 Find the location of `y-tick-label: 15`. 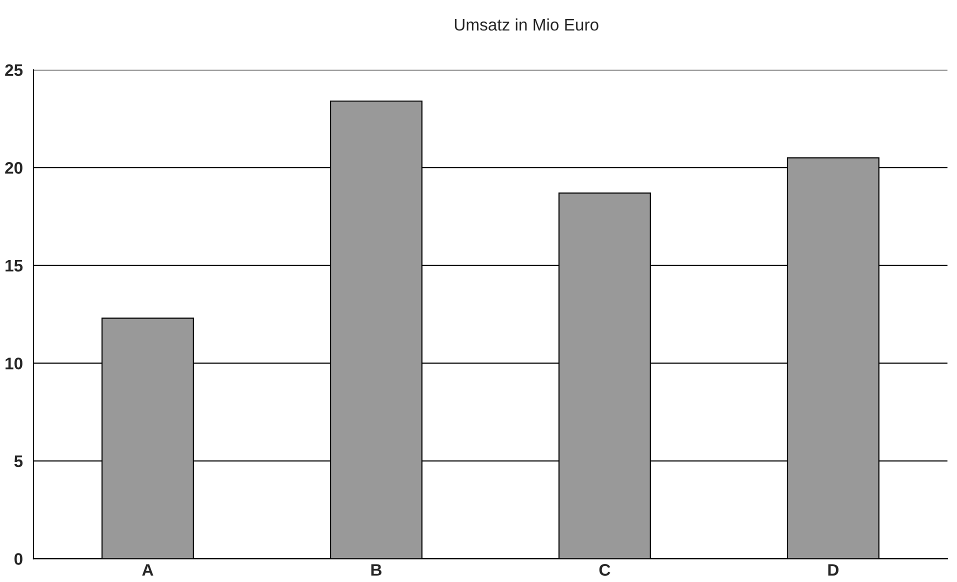

y-tick-label: 15 is located at coordinates (14, 266).